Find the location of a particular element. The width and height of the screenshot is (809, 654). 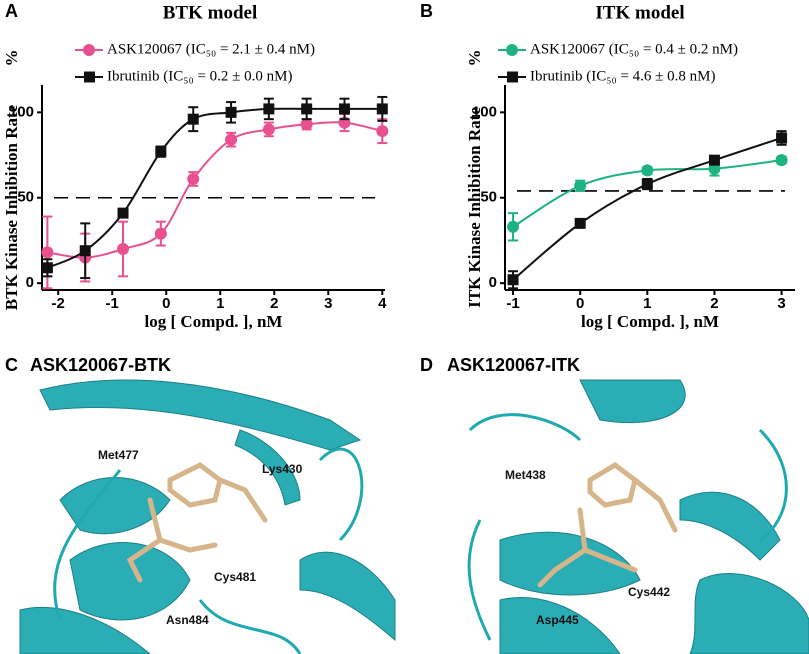

panel-title: ASK120067-BTK is located at coordinates (100, 365).